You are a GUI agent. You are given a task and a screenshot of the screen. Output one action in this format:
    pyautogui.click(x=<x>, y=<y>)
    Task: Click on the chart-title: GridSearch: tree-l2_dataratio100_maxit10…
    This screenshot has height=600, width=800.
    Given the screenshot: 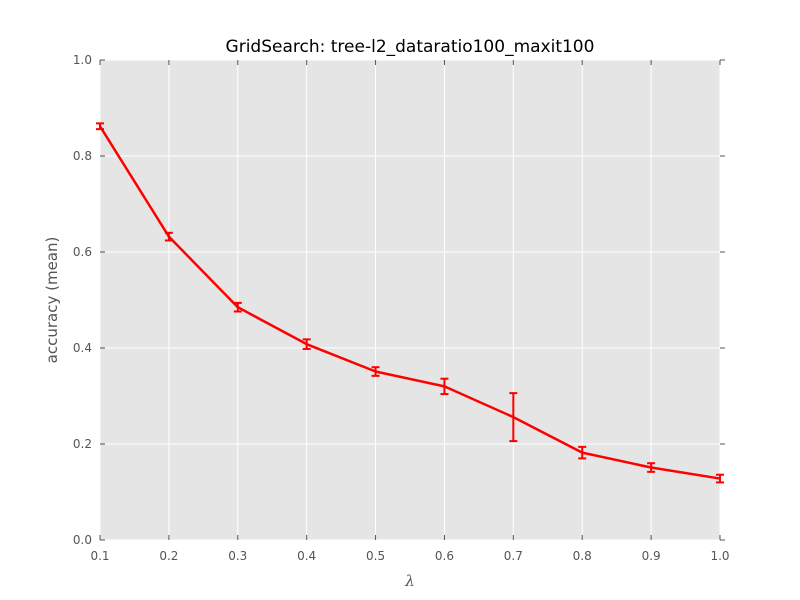 What is the action you would take?
    pyautogui.click(x=410, y=47)
    